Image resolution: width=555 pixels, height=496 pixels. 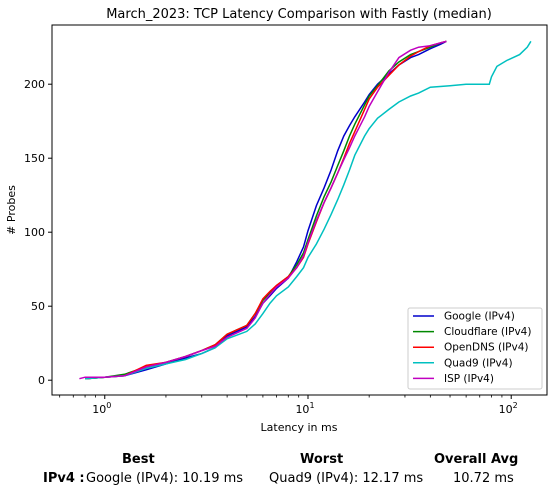 What do you see at coordinates (34, 84) in the screenshot?
I see `y-tick-label-4: 200` at bounding box center [34, 84].